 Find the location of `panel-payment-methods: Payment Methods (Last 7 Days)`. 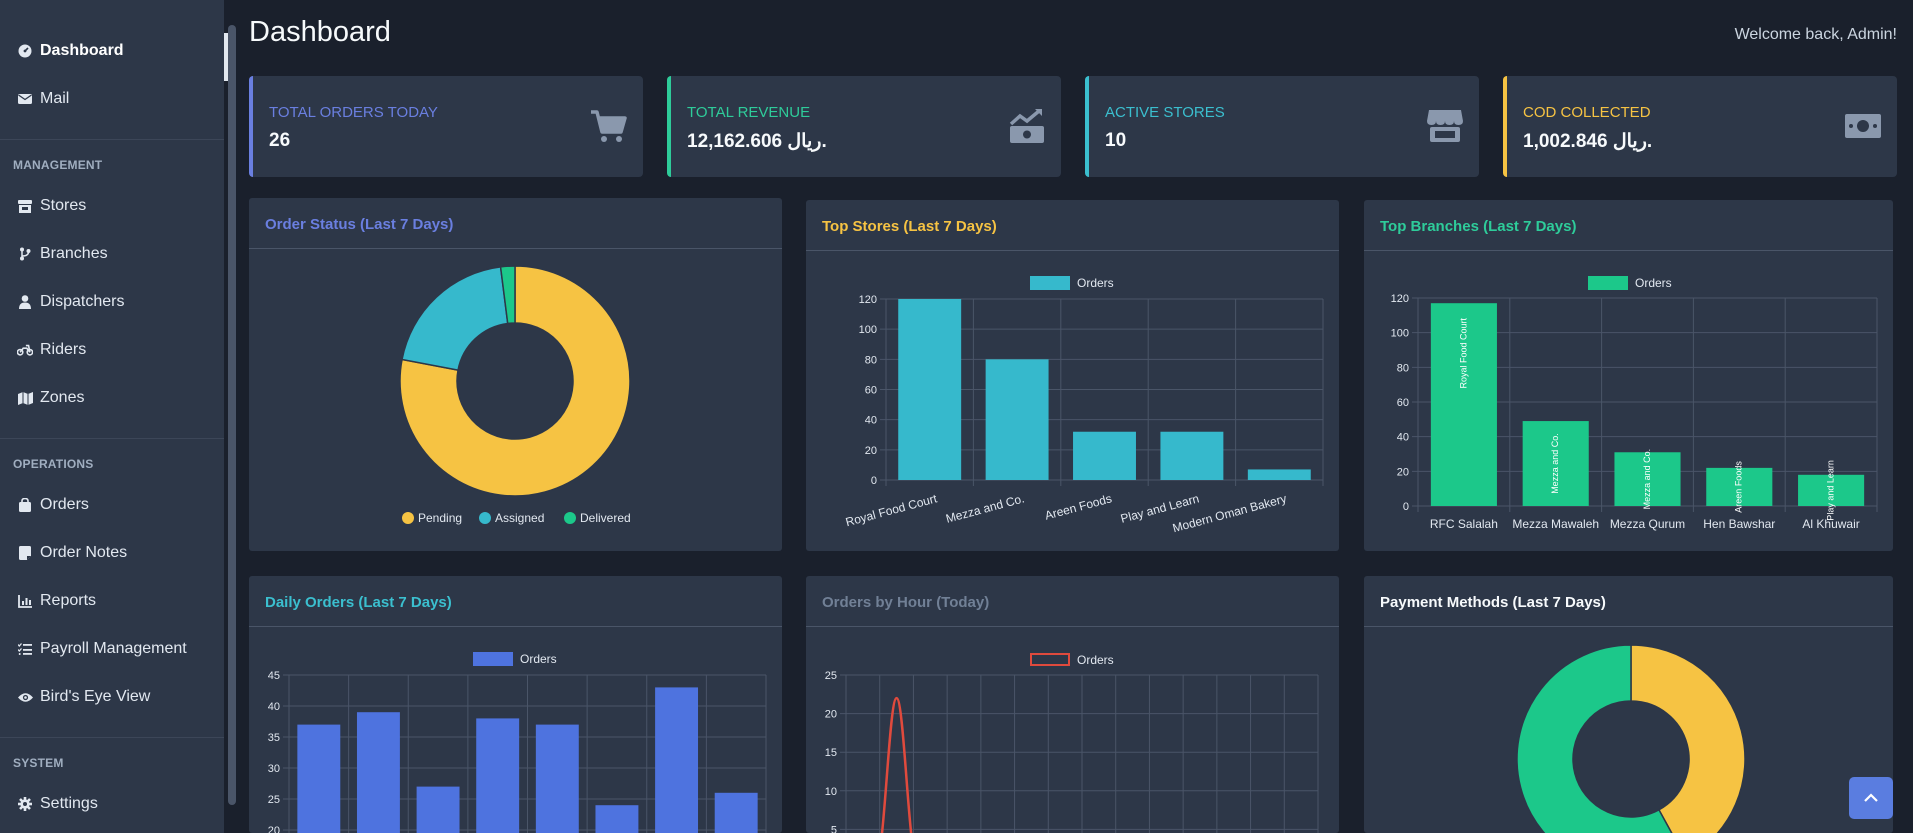

panel-payment-methods: Payment Methods (Last 7 Days) is located at coordinates (1628, 704).